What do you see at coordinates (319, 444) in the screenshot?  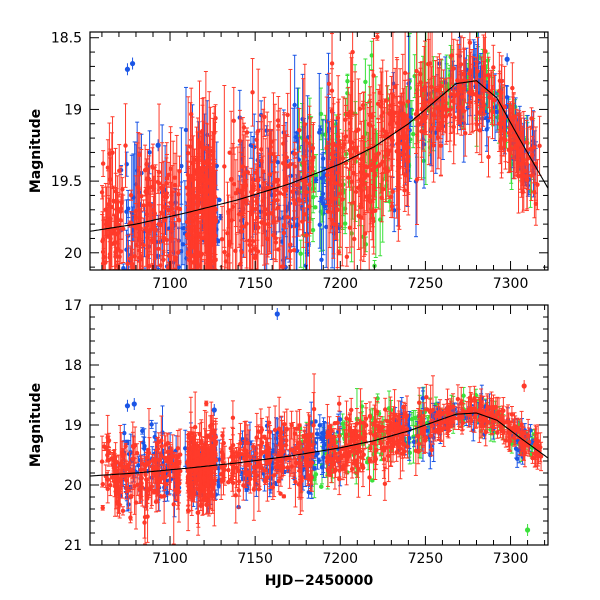 I see `model-curve` at bounding box center [319, 444].